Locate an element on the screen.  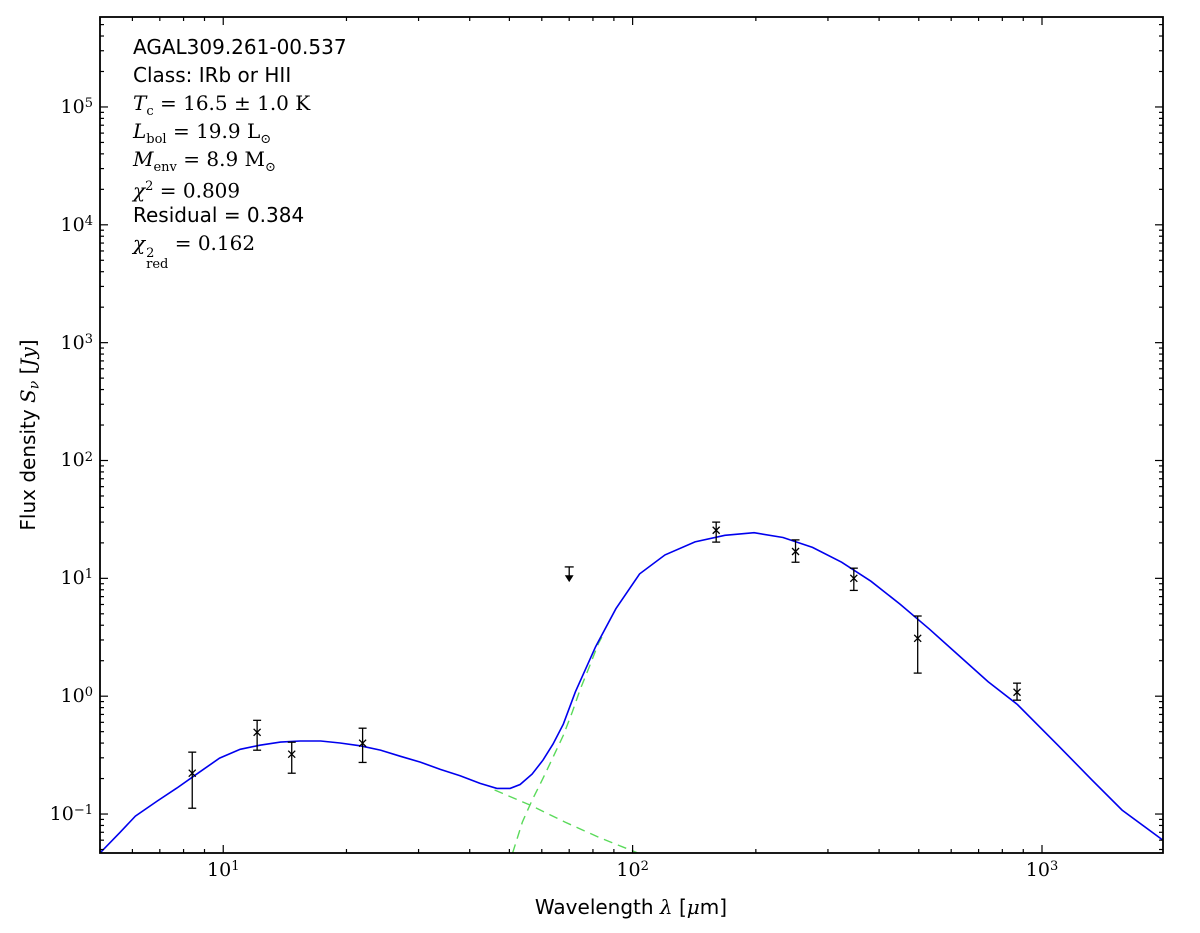
menv-value: = 8.9 M is located at coordinates (221, 159).